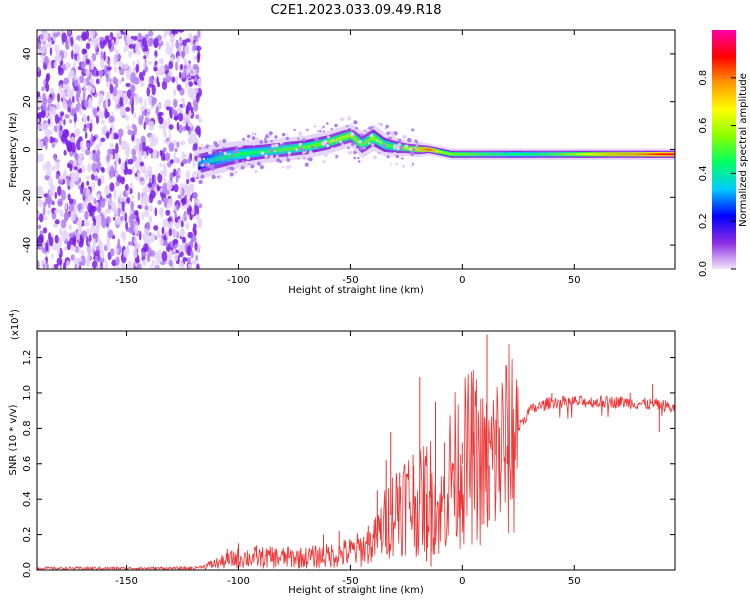 Image resolution: width=750 pixels, height=600 pixels. What do you see at coordinates (27, 393) in the screenshot?
I see `snr-y-tick-label: 1.0` at bounding box center [27, 393].